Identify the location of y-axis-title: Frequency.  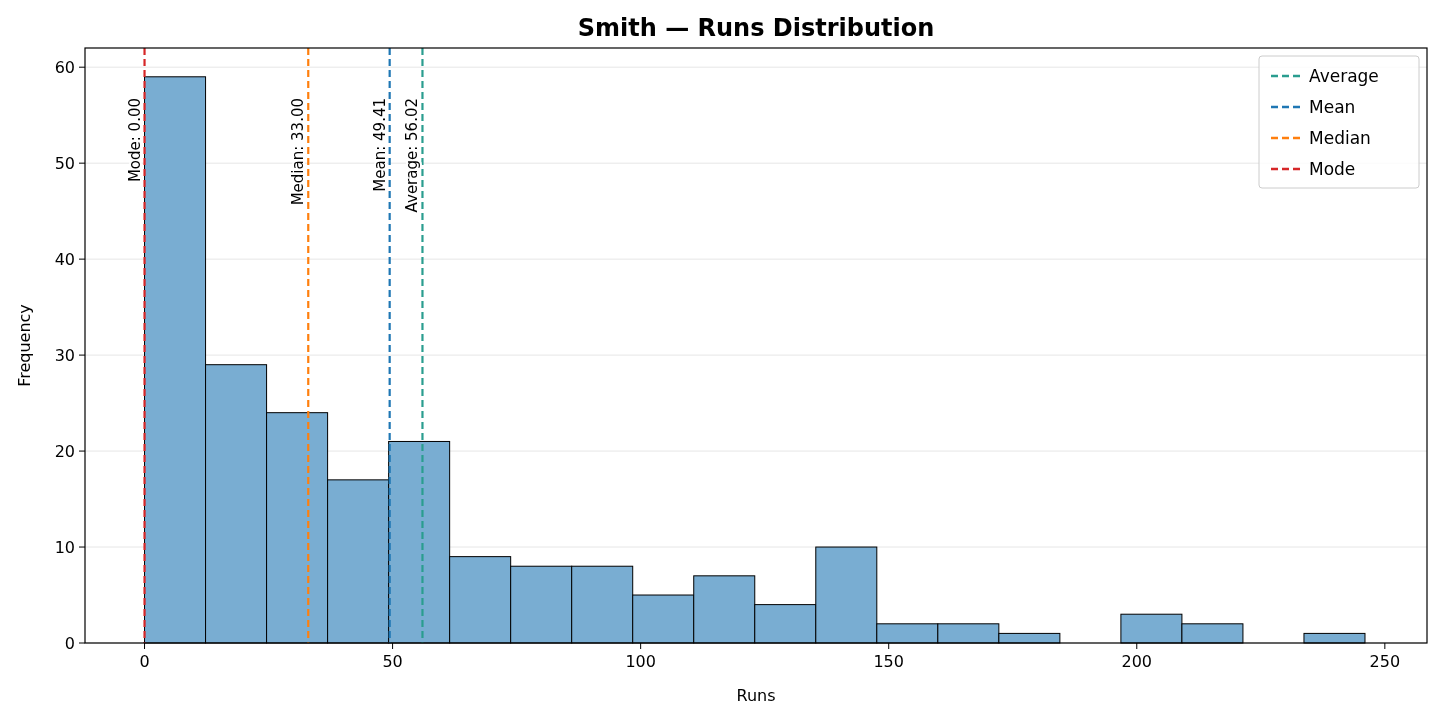
(24, 345).